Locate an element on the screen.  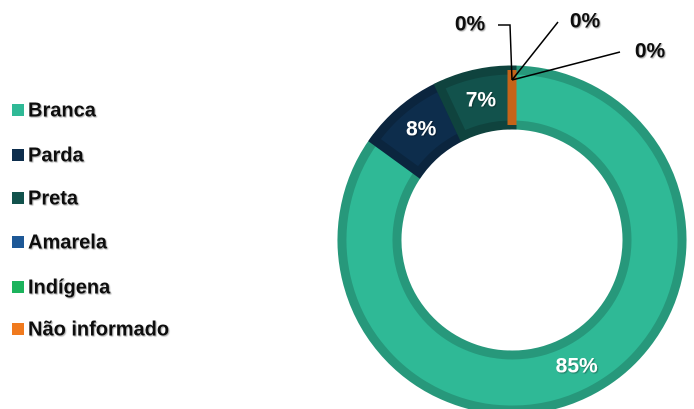
data-label: 8% is located at coordinates (421, 129).